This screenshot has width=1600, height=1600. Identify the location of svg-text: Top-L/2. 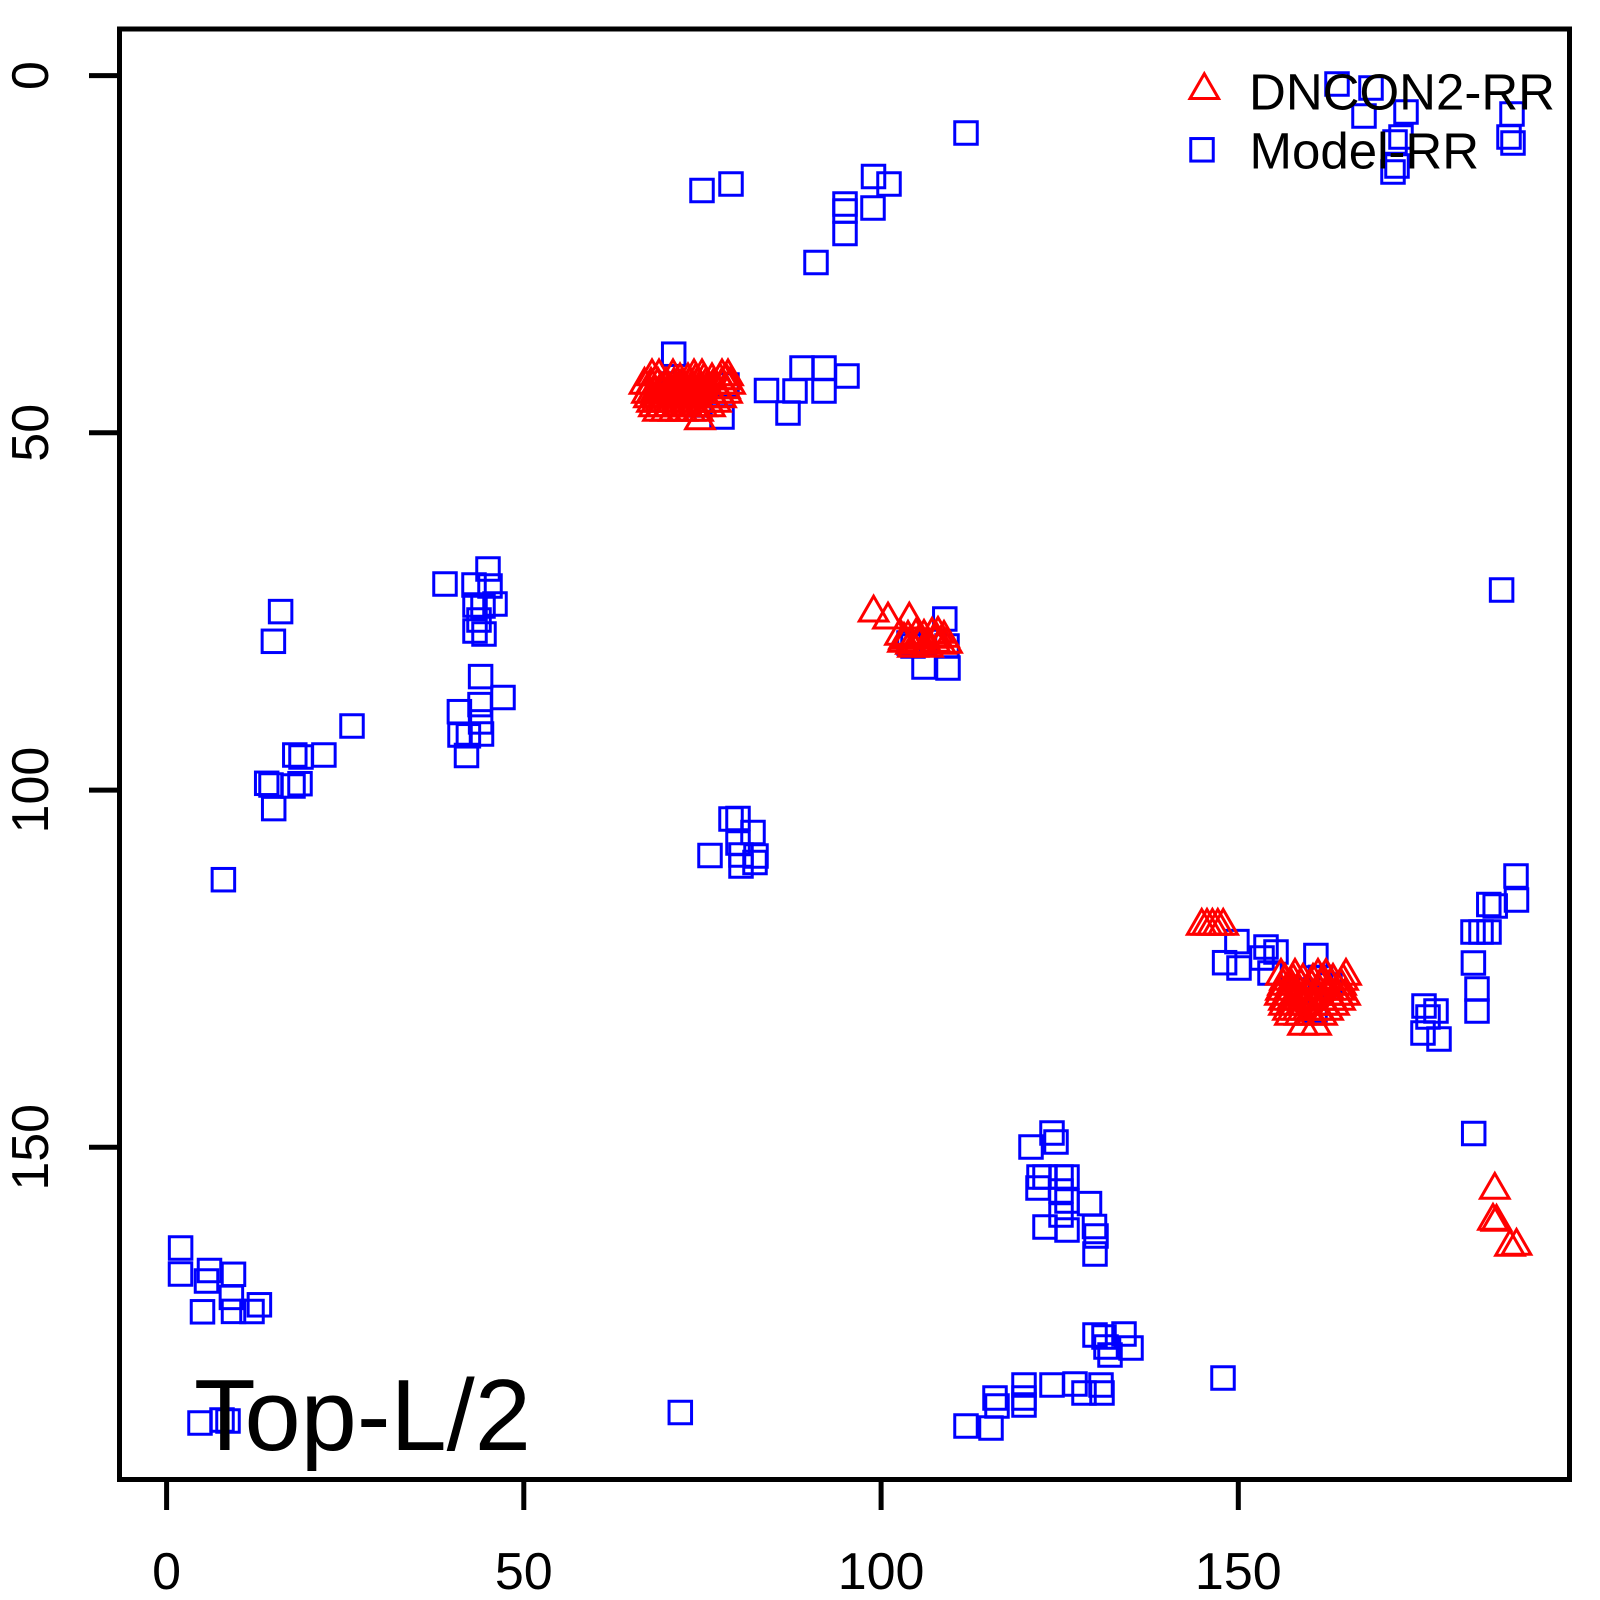
(362, 1416).